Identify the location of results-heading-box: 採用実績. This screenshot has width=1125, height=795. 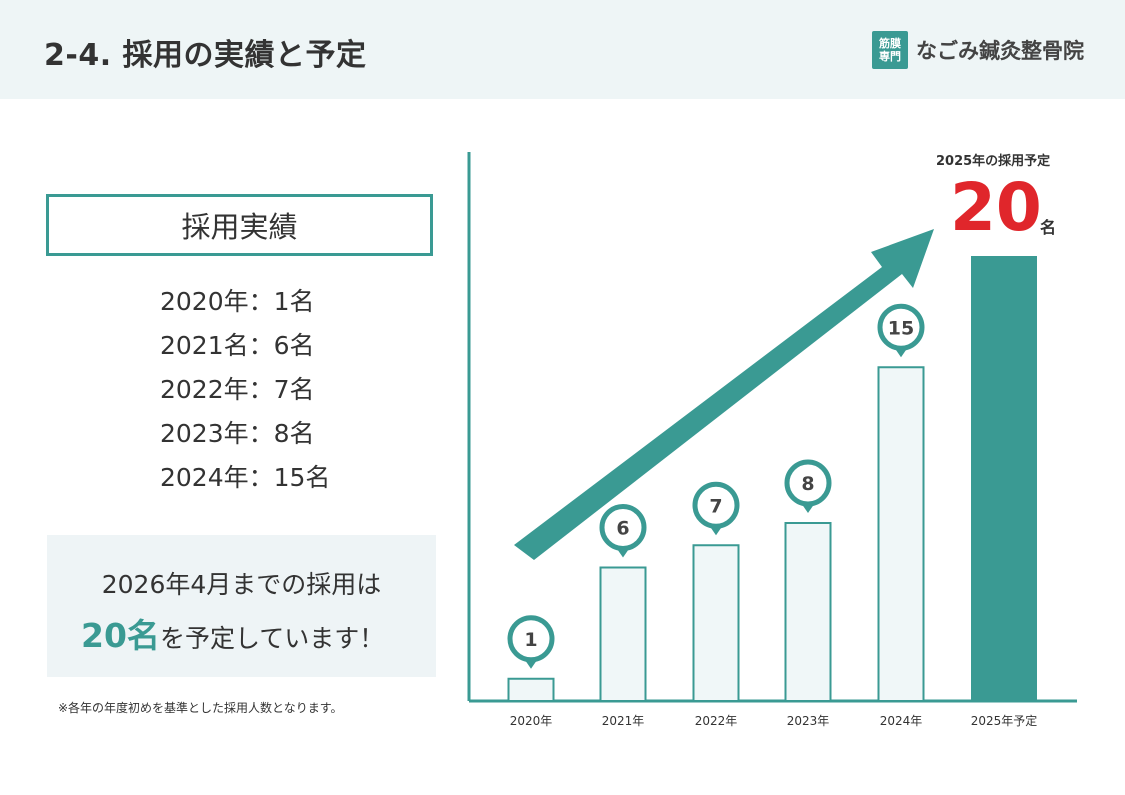
(239, 225).